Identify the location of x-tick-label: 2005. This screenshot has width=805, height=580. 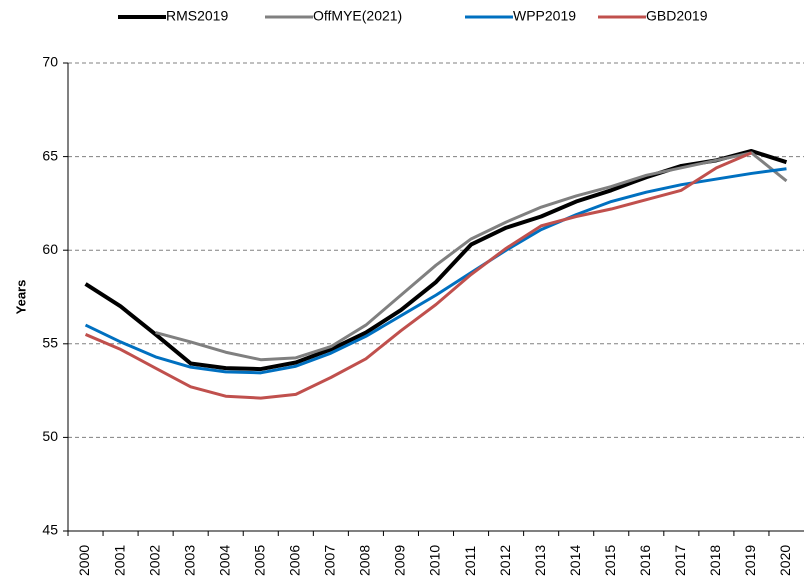
(259, 560).